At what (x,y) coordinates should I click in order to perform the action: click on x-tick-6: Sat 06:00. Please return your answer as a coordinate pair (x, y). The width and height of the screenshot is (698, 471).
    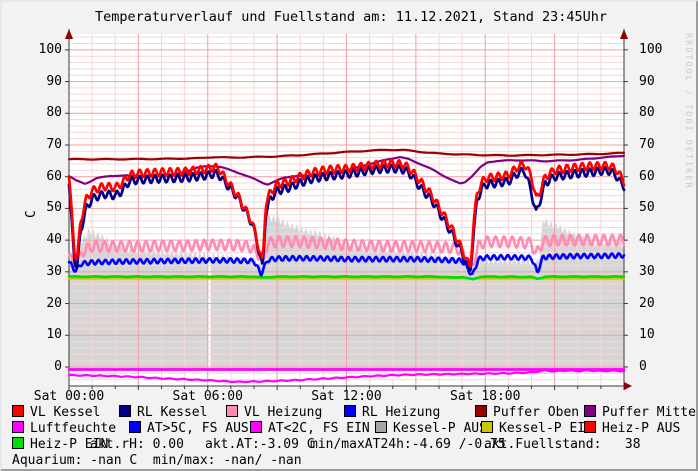
    Looking at the image, I should click on (207, 396).